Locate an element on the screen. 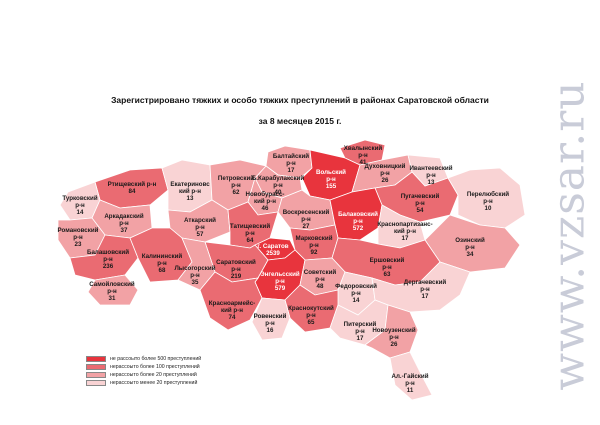  district-label-line: 155 is located at coordinates (331, 186).